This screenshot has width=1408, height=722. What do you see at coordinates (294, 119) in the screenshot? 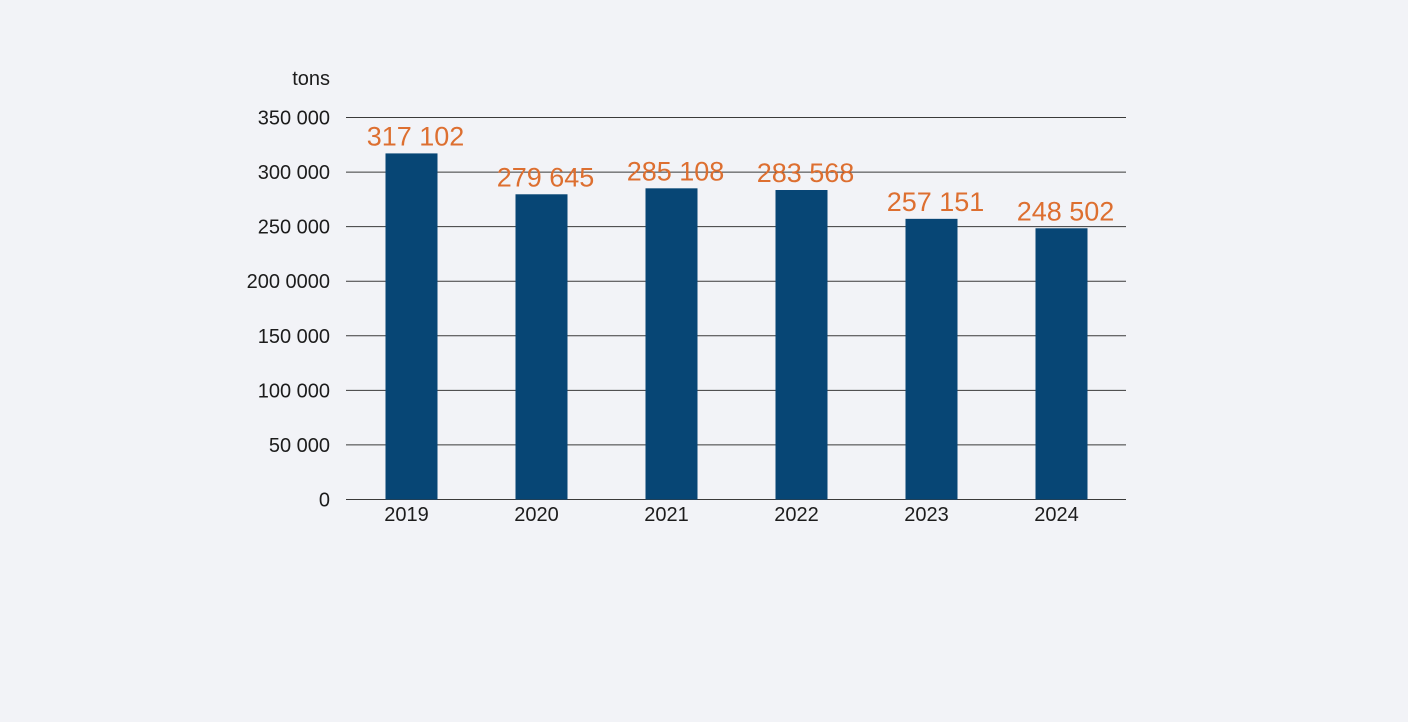
I see `y-tick-label: 350 000` at bounding box center [294, 119].